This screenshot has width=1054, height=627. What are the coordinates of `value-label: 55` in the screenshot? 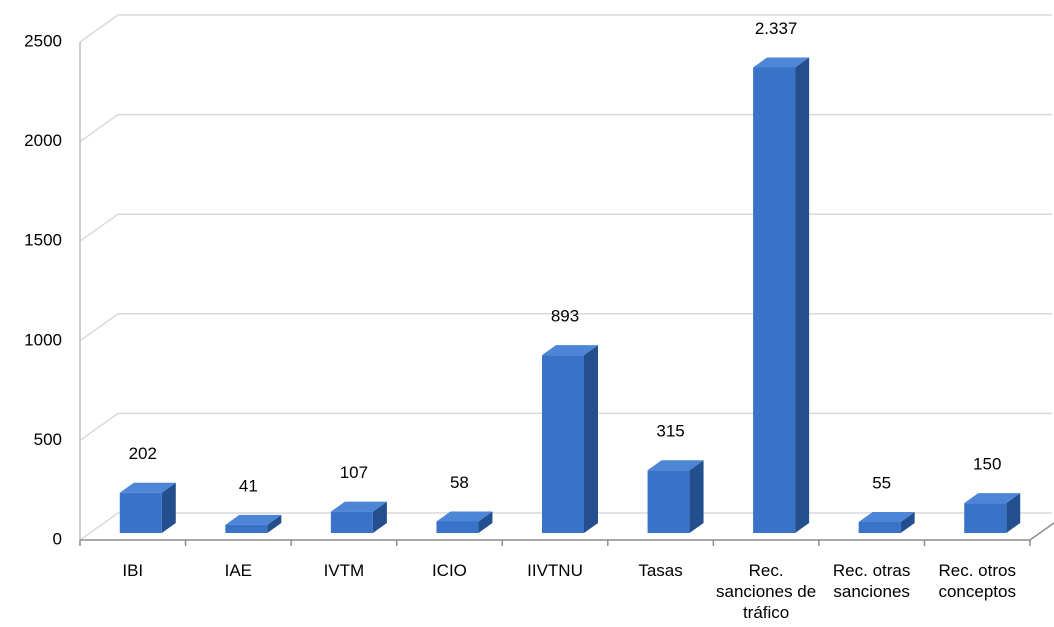 It's located at (881, 483).